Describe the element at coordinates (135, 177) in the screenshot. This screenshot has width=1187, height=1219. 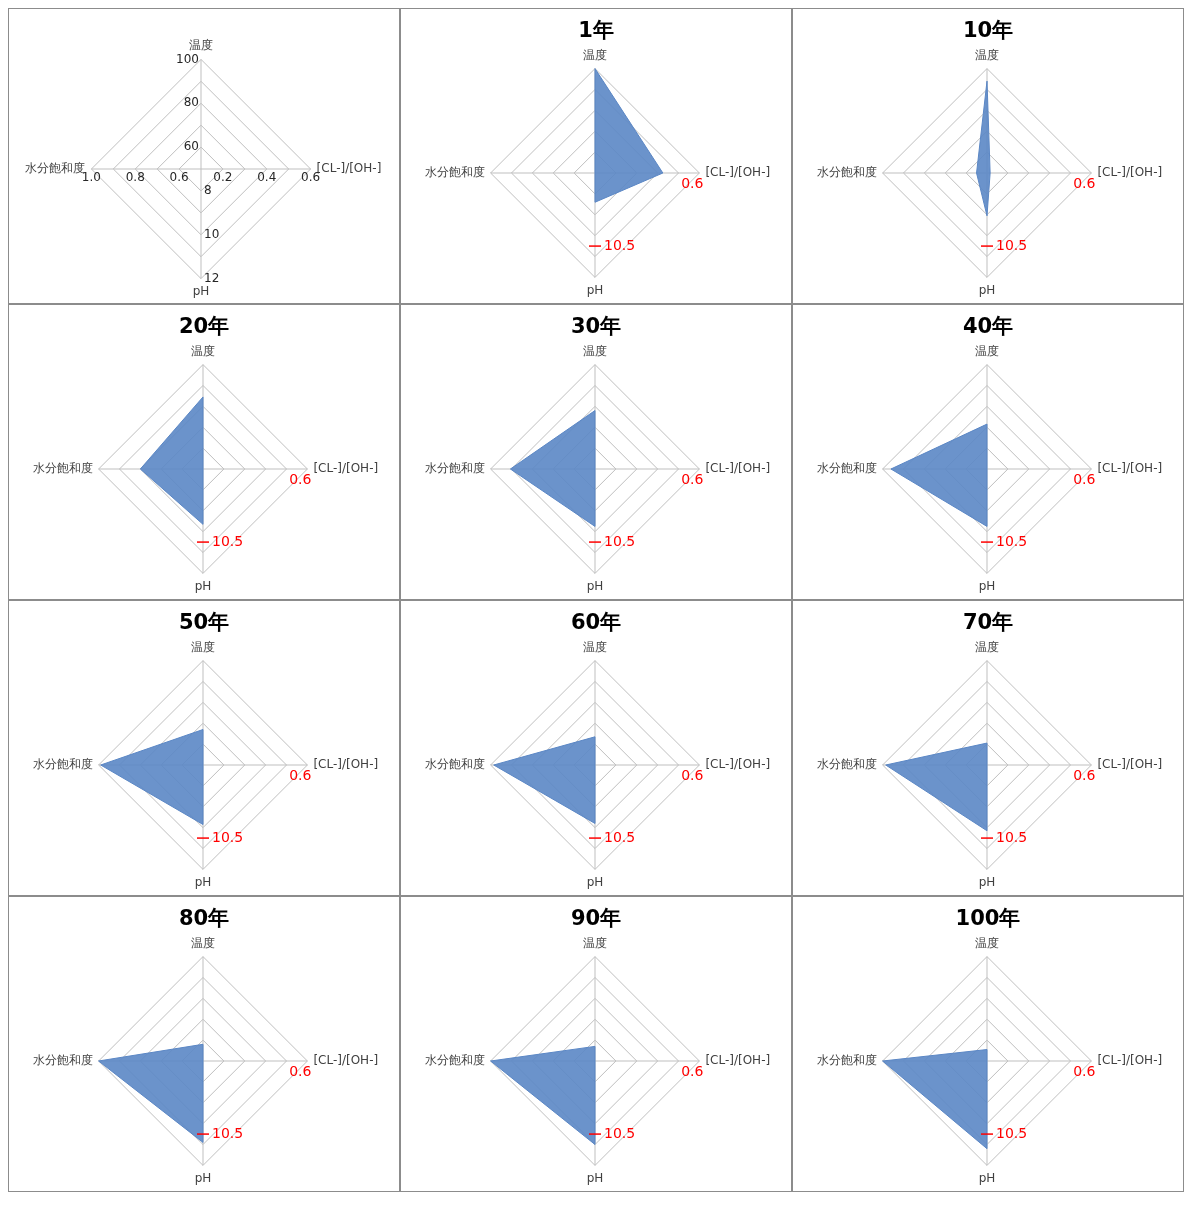
I see `text: 0.8` at that location.